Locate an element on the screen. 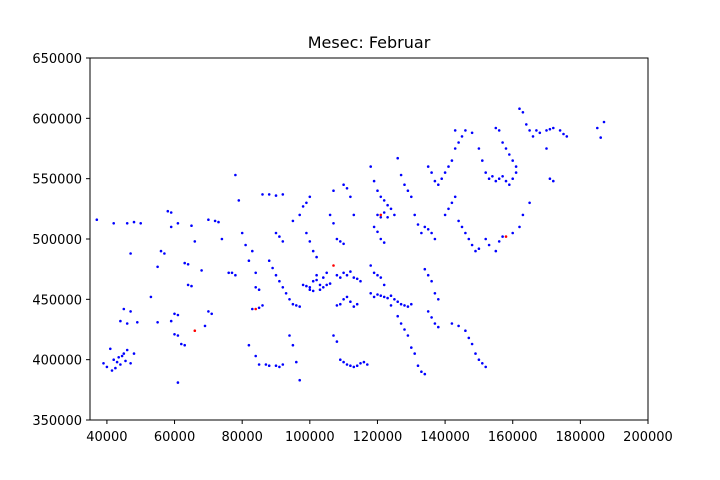  x-tick-label: 180000 is located at coordinates (581, 437).